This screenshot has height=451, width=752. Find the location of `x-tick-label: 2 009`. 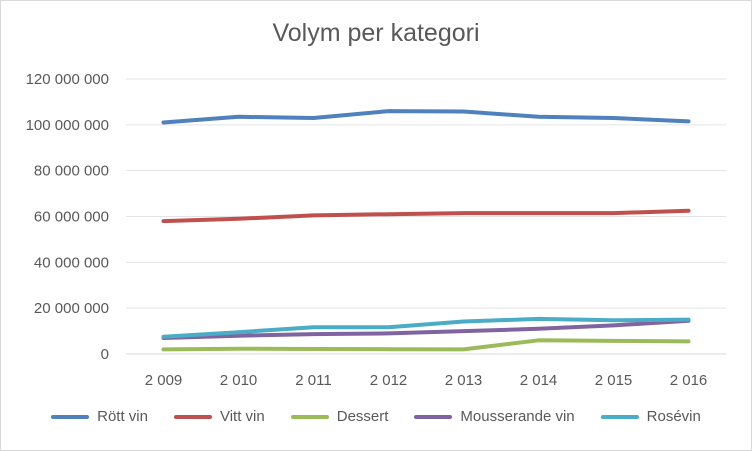

x-tick-label: 2 009 is located at coordinates (164, 380).